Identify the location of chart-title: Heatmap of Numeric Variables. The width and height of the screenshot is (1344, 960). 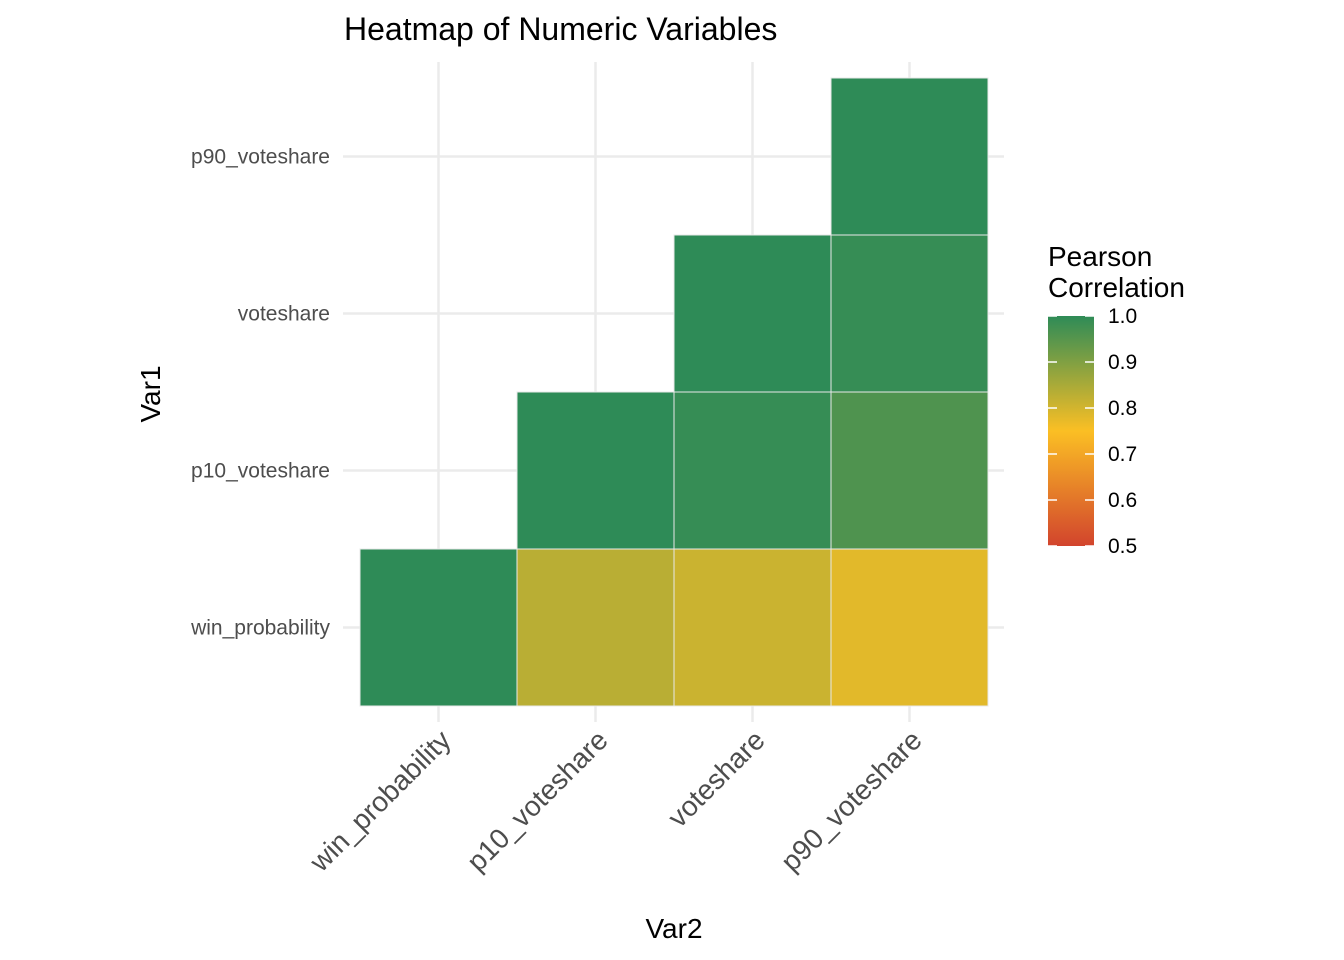
(560, 29).